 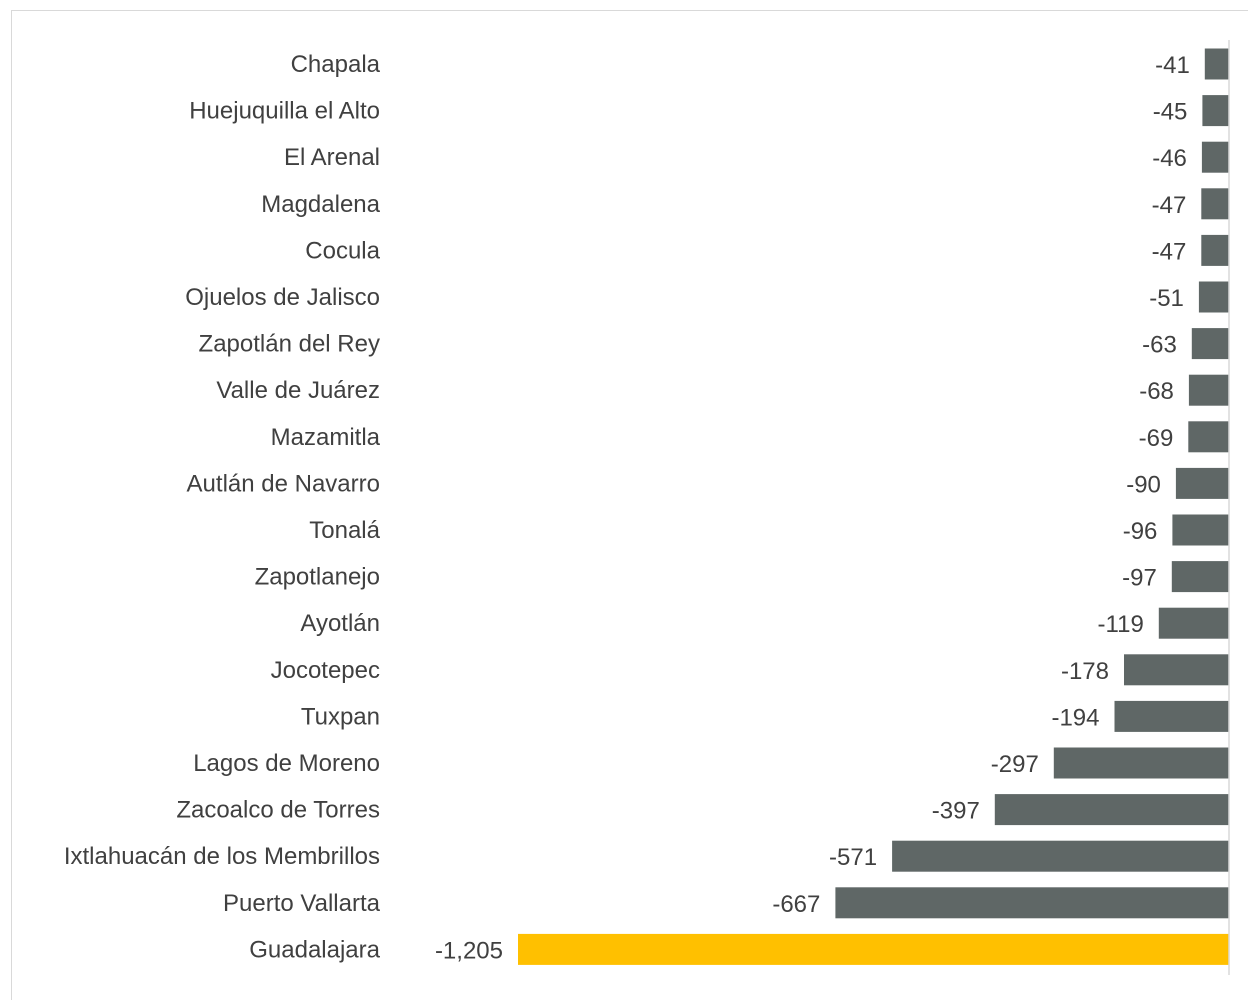 What do you see at coordinates (956, 811) in the screenshot?
I see `value-label-16: -397` at bounding box center [956, 811].